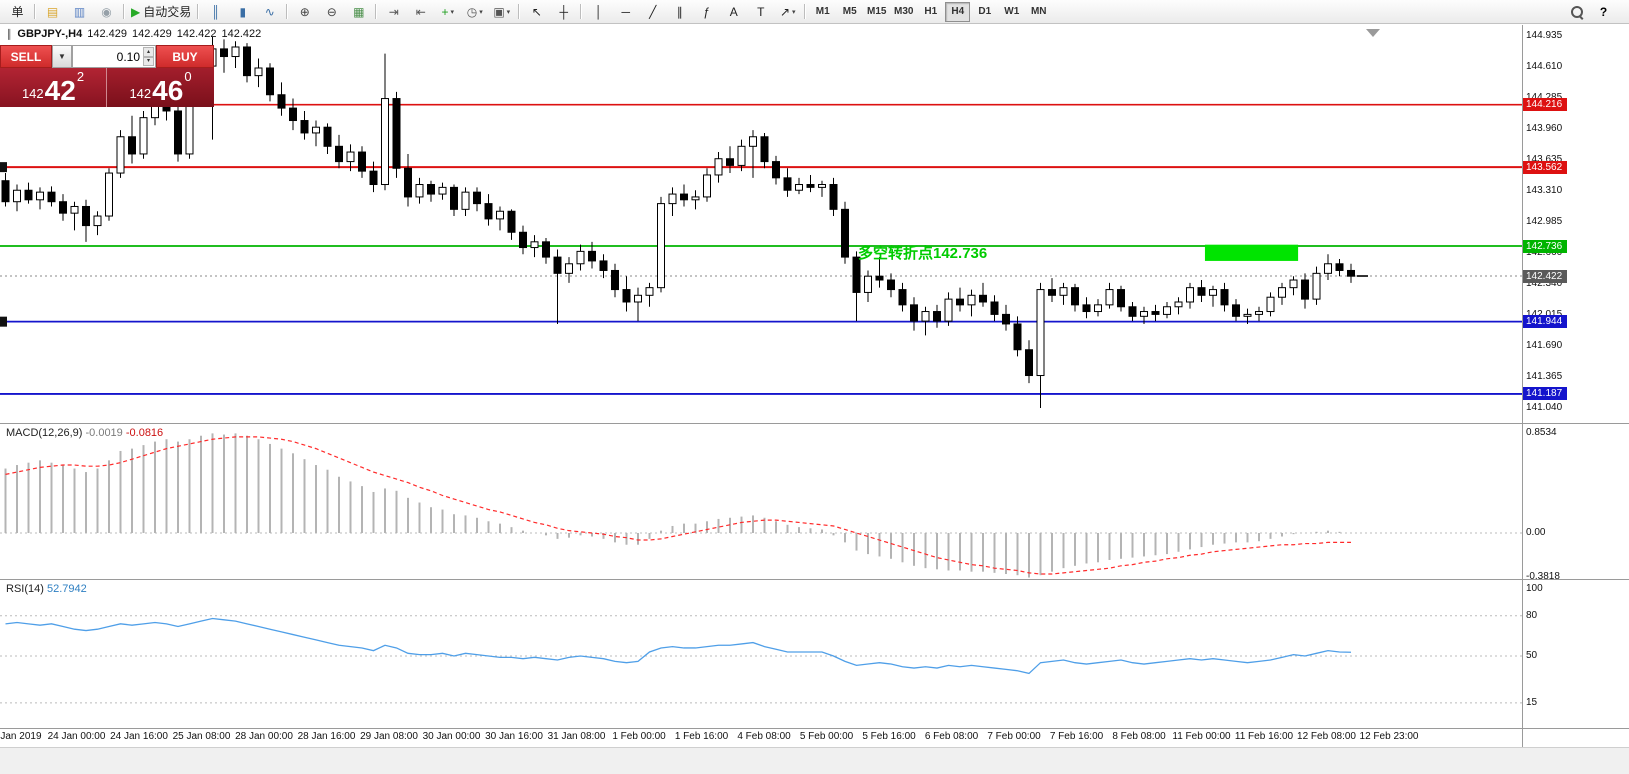 Image resolution: width=1629 pixels, height=774 pixels. Describe the element at coordinates (701, 736) in the screenshot. I see `time-tick: 1 Feb 16:00` at that location.